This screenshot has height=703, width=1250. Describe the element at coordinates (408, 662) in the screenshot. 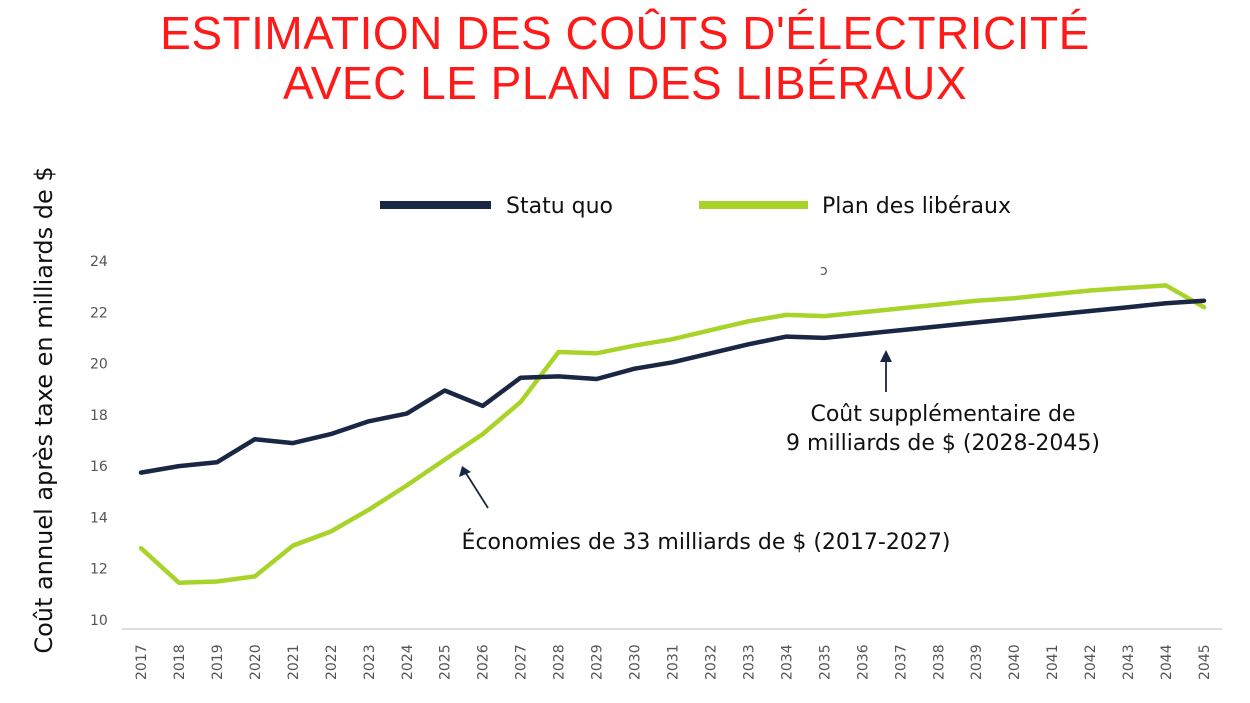

I see `x-tick-label: 2024` at that location.